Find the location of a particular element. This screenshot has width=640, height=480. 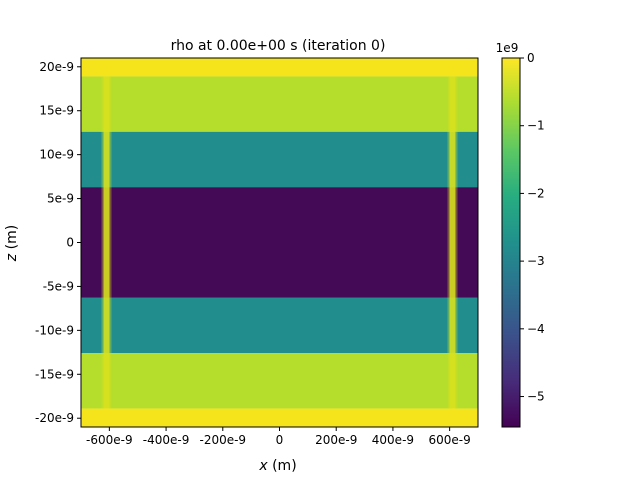

y-tick-label-2: 10e-9 is located at coordinates (56, 155).